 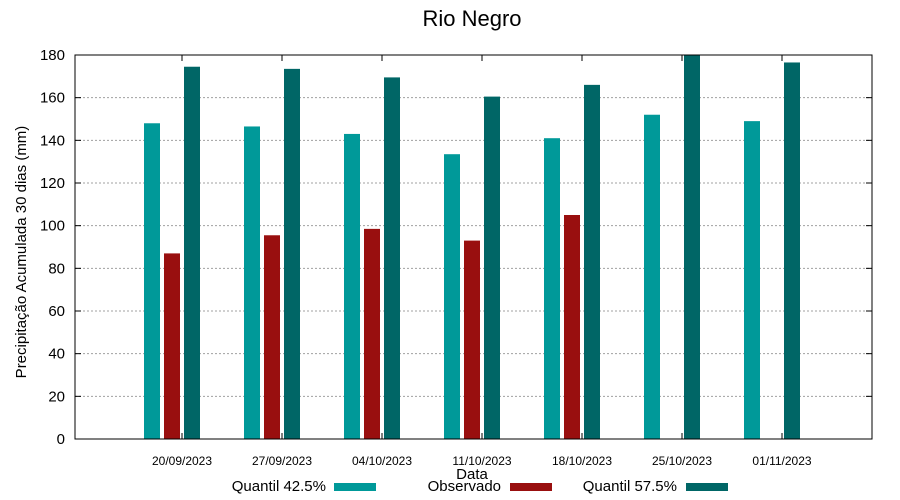 I want to click on x-tick-label: 20/09/2023, so click(x=182, y=461).